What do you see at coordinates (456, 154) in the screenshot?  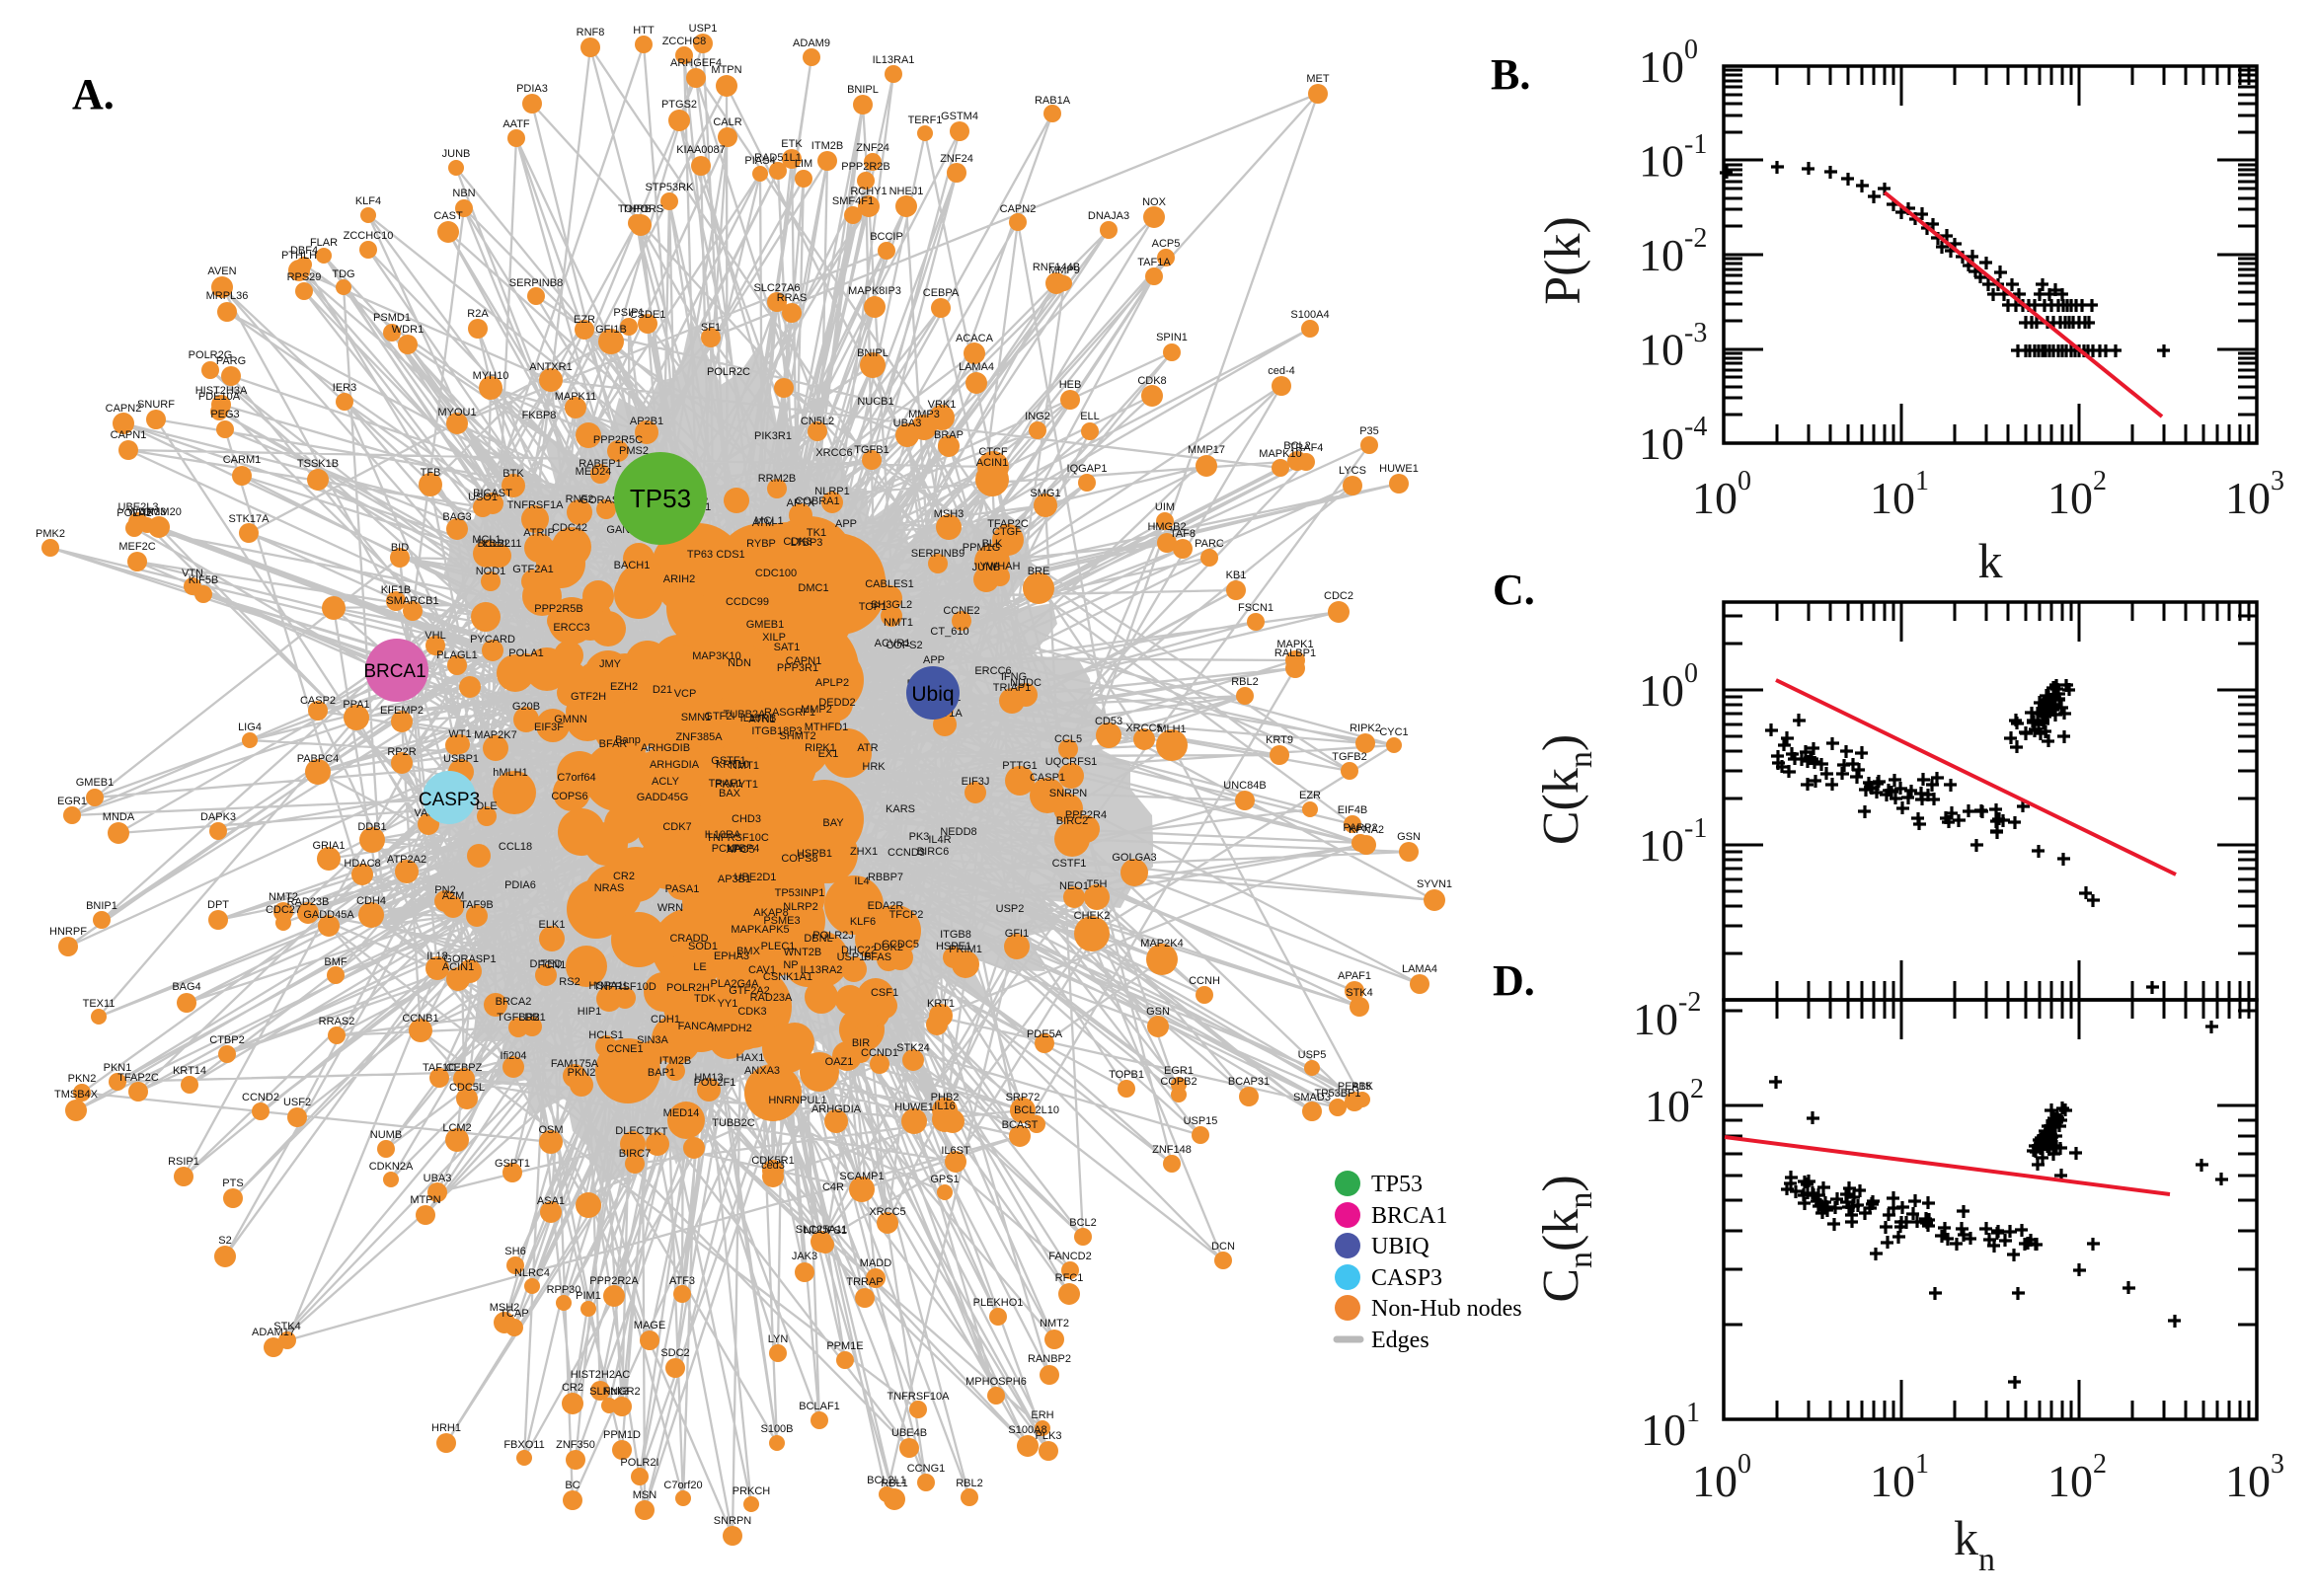 I see `svg-text: JUNB` at bounding box center [456, 154].